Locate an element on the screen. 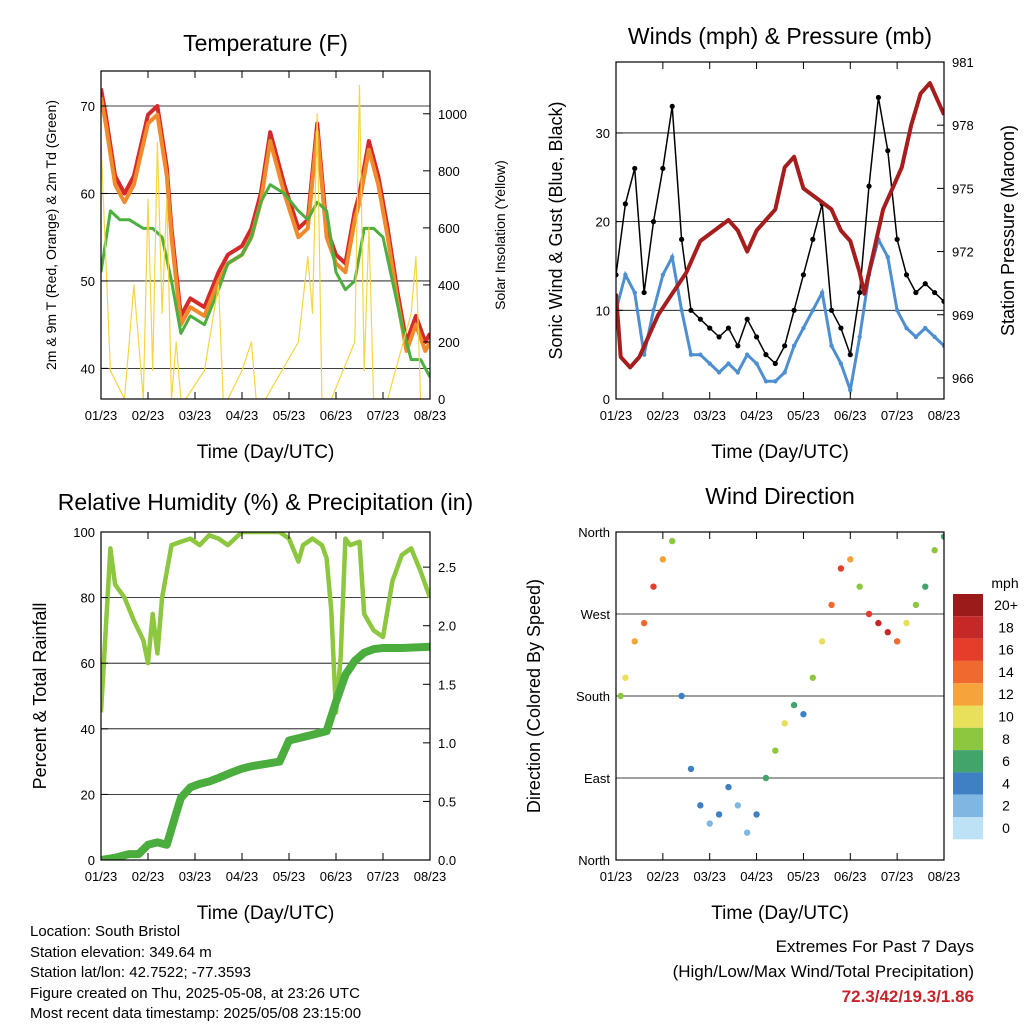 The image size is (1024, 1025). y-tick-label: South is located at coordinates (593, 696).